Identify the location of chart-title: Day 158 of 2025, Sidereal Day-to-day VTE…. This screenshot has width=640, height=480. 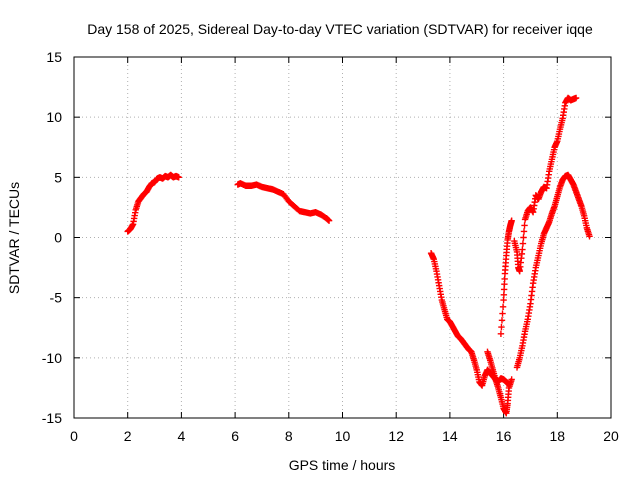
(340, 29).